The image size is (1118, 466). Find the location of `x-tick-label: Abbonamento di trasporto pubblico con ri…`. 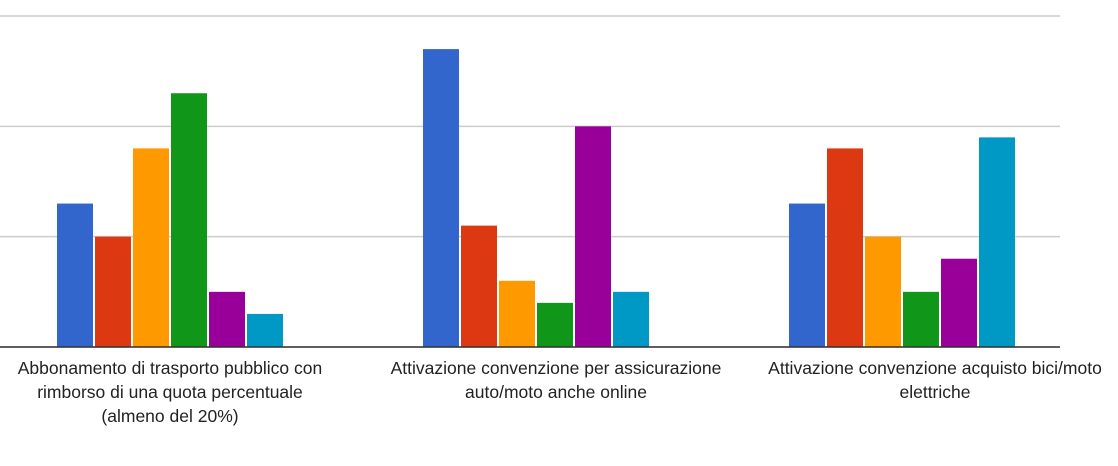

x-tick-label: Abbonamento di trasporto pubblico con ri… is located at coordinates (170, 392).